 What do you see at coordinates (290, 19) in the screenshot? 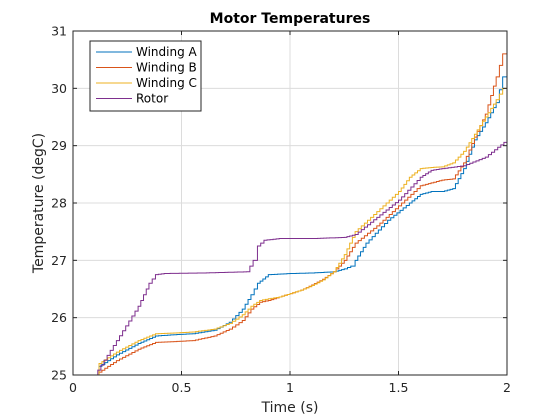
I see `chart-title: Motor Temperatures` at bounding box center [290, 19].